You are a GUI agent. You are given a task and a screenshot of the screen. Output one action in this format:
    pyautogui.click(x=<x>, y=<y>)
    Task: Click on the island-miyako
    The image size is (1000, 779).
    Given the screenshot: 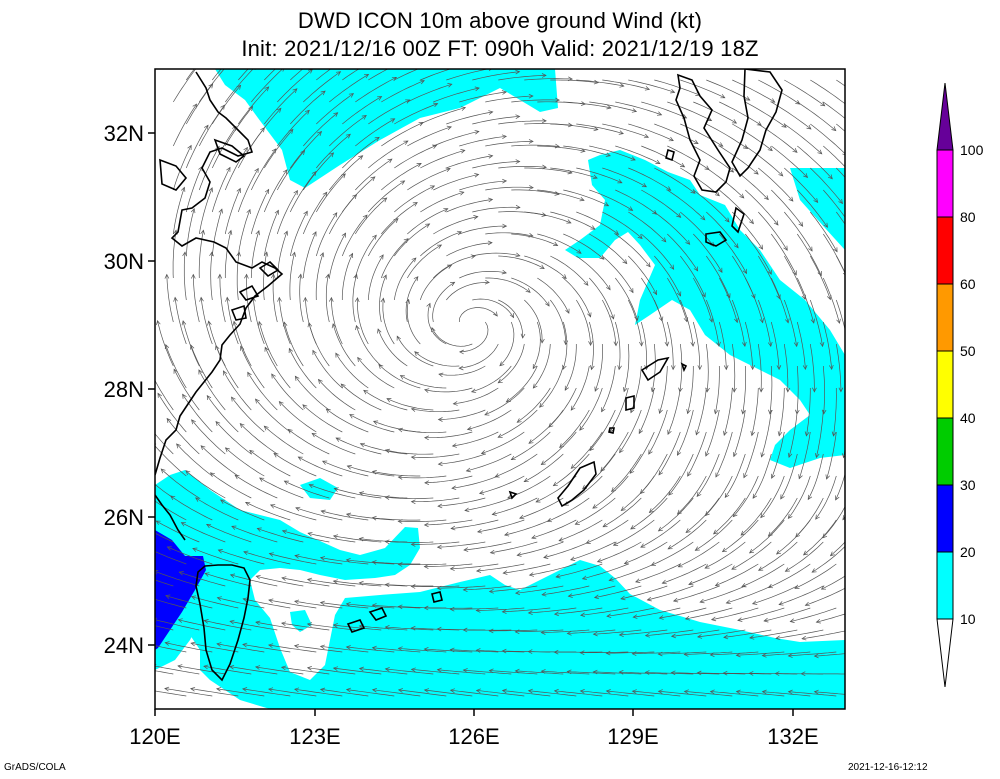 What is the action you would take?
    pyautogui.click(x=437, y=597)
    